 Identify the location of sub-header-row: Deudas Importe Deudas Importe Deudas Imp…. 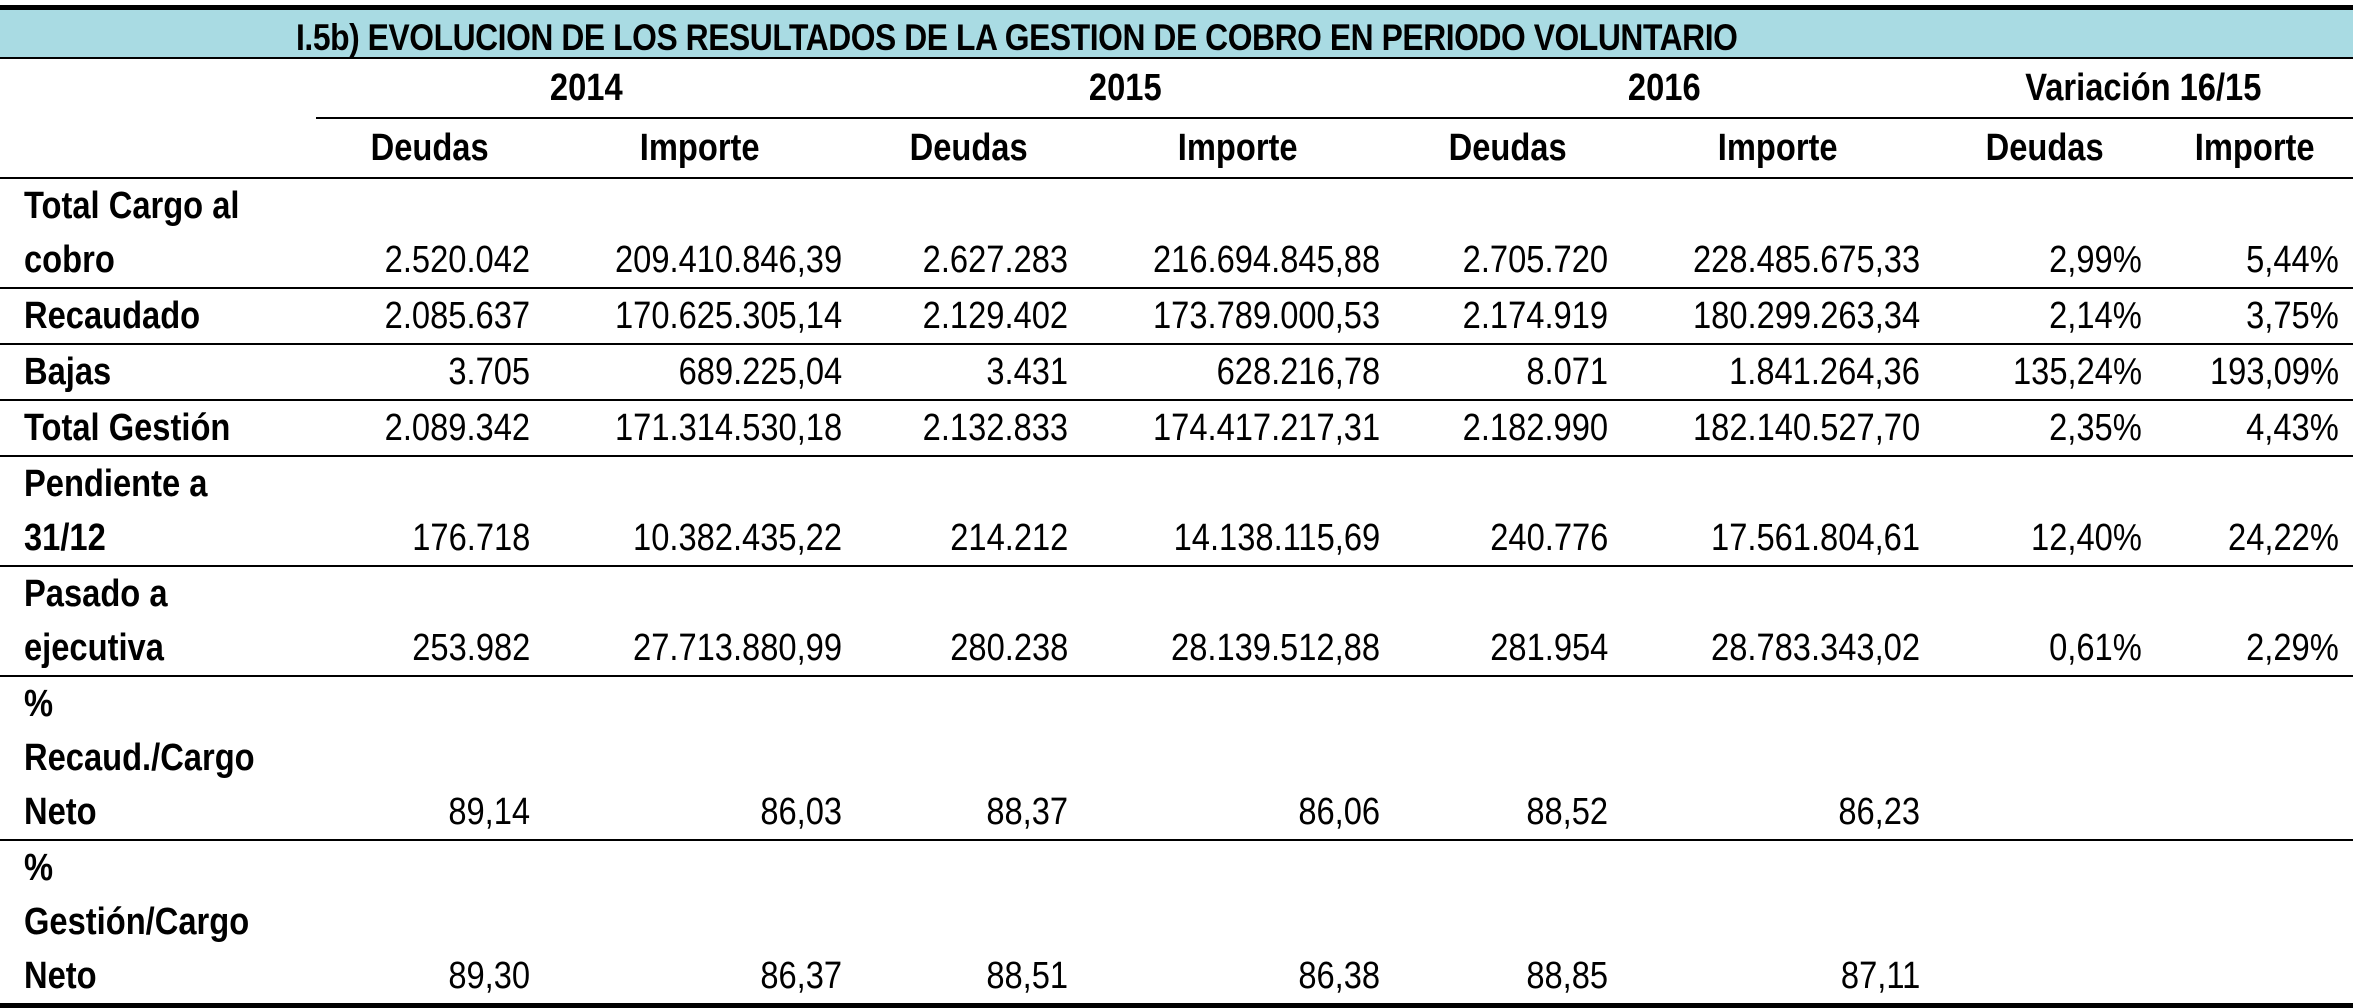
(1176, 148).